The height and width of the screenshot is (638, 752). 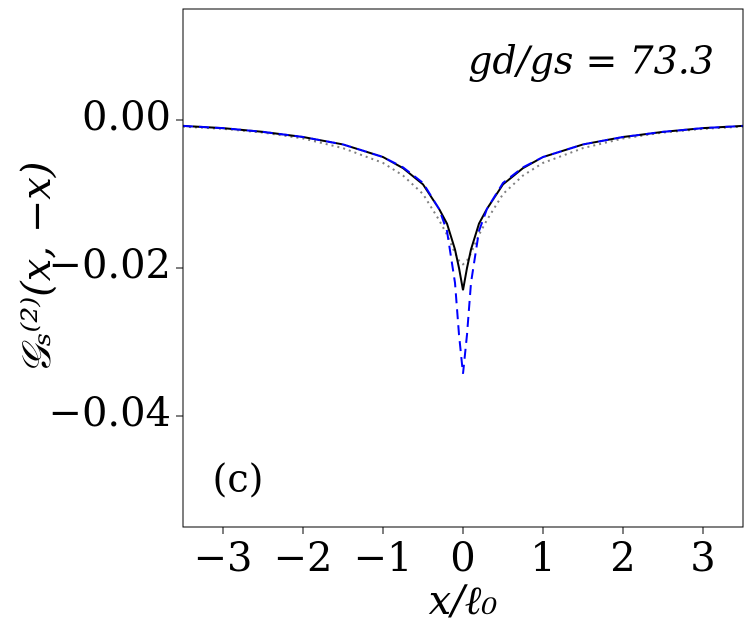 I want to click on x-tick-label: 2, so click(x=622, y=558).